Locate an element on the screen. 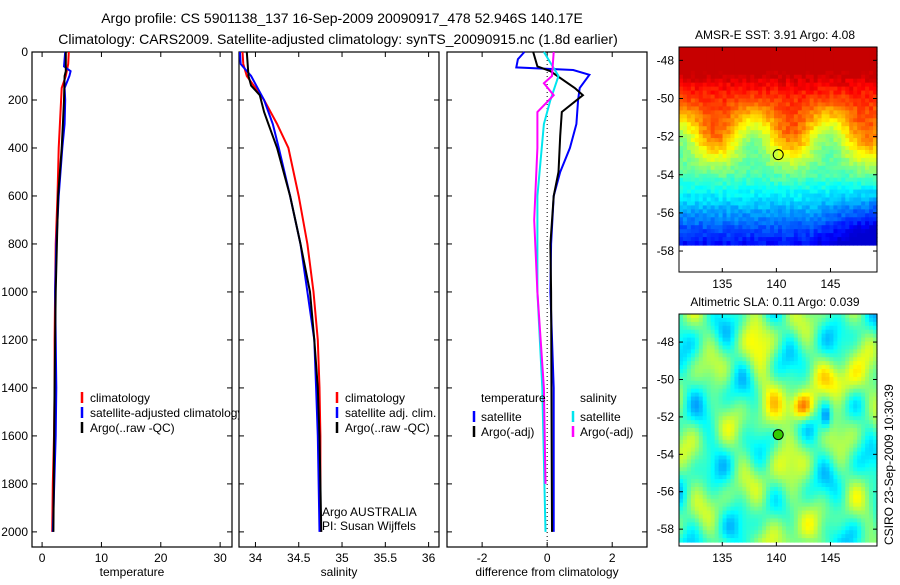 The image size is (900, 585). x-tick-label: 145 is located at coordinates (830, 284).